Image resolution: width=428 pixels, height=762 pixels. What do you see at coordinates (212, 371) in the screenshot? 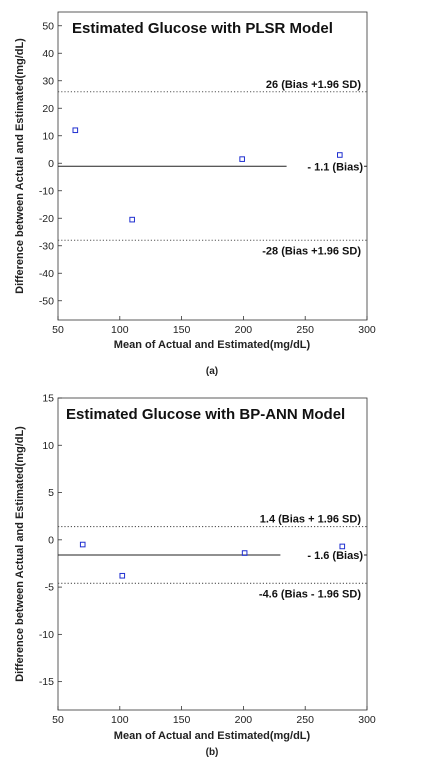
I see `panel-caption-a: (a)` at bounding box center [212, 371].